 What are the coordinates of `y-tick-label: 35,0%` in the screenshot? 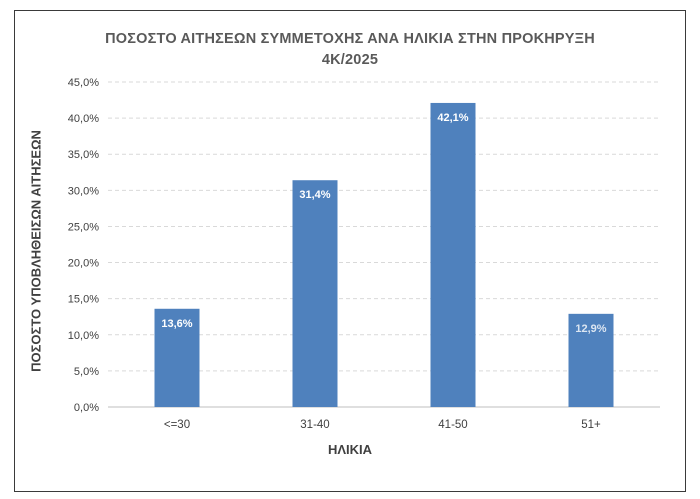 It's located at (83, 155).